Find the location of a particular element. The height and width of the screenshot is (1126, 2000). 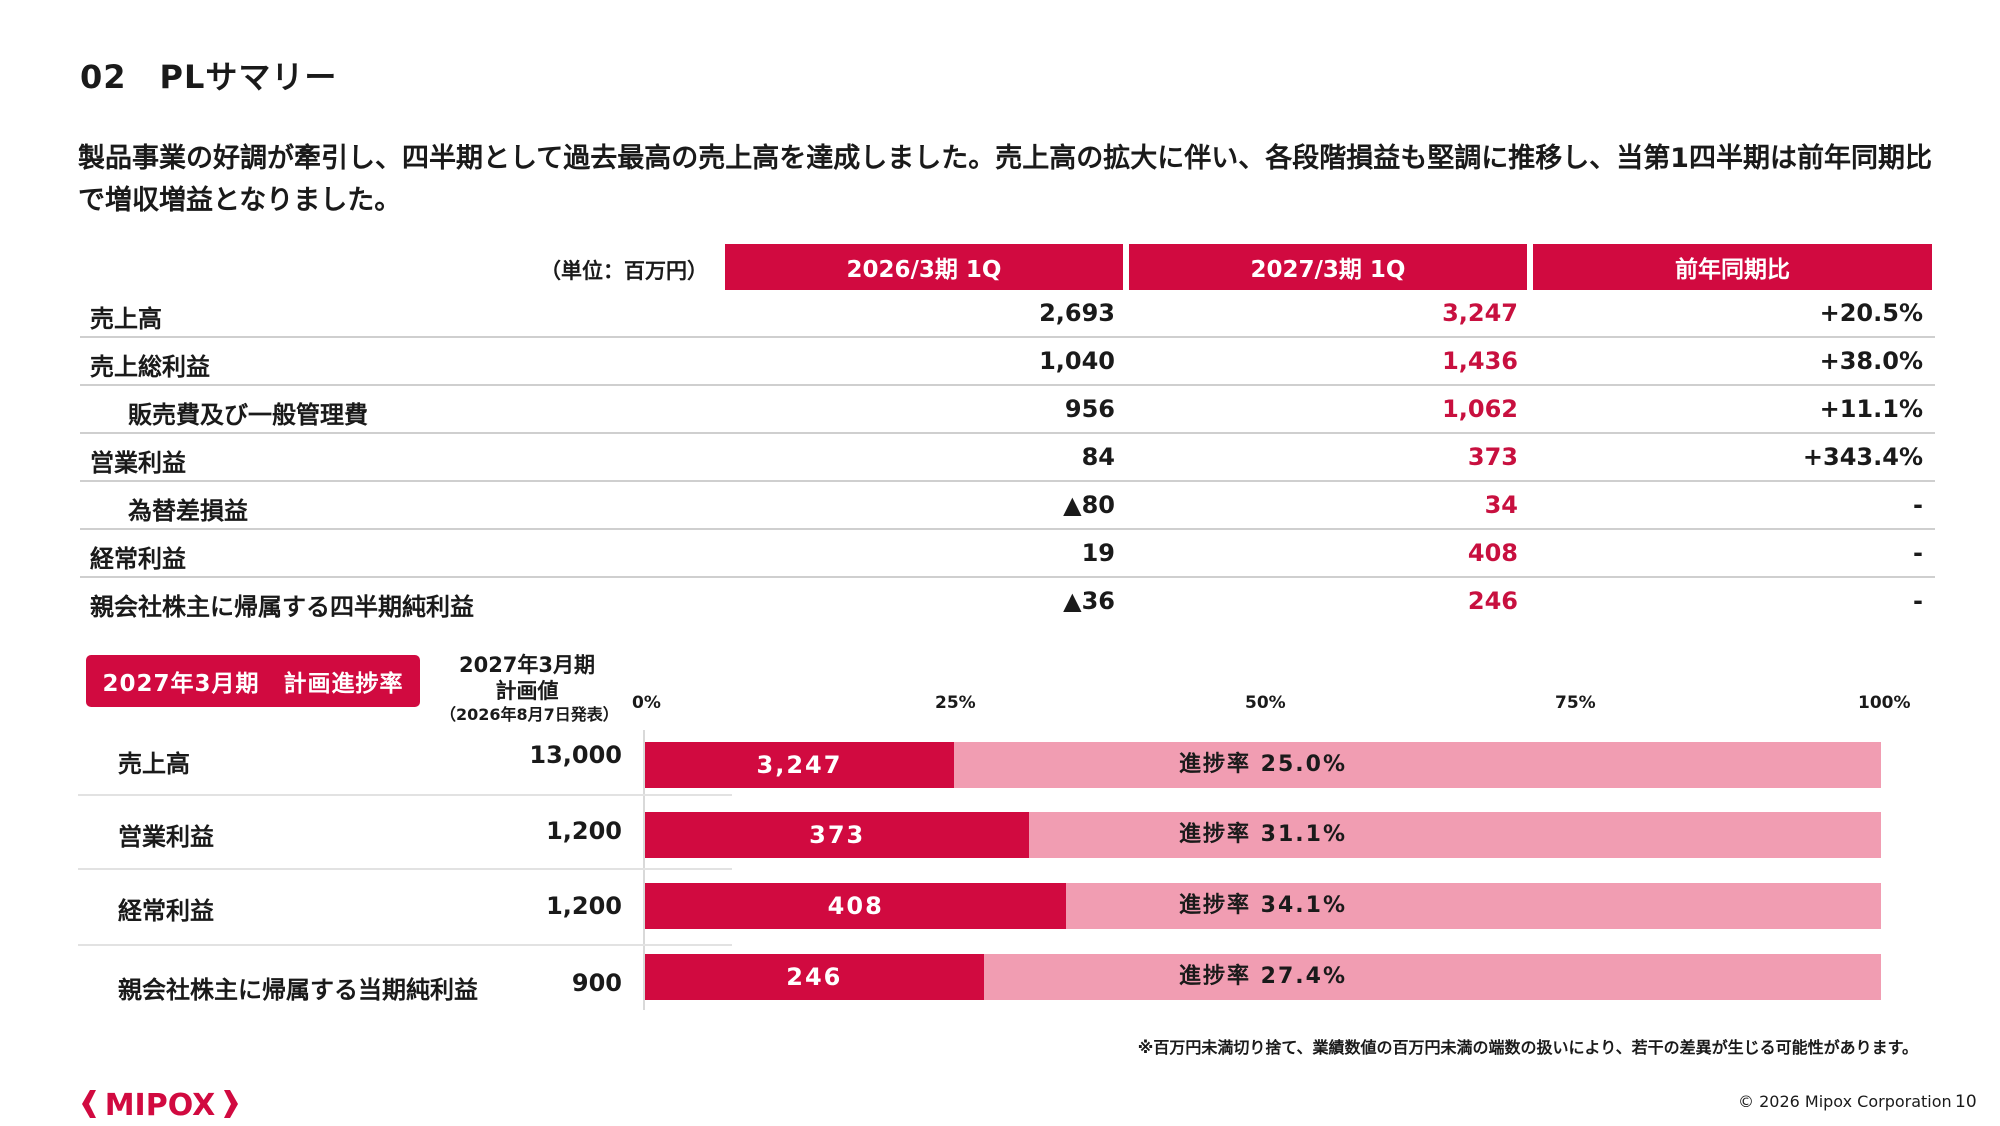

progress-row-plan: 900 is located at coordinates (596, 983).